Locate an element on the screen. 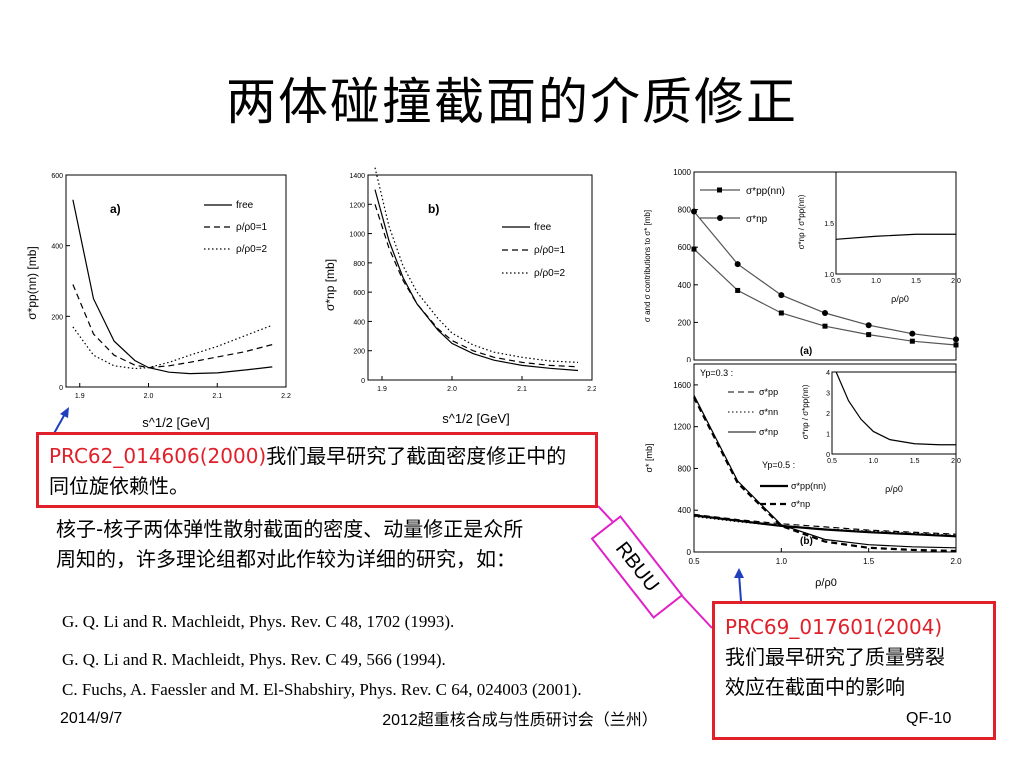 Image resolution: width=1024 pixels, height=768 pixels. footer-code: QF-10 is located at coordinates (929, 718).